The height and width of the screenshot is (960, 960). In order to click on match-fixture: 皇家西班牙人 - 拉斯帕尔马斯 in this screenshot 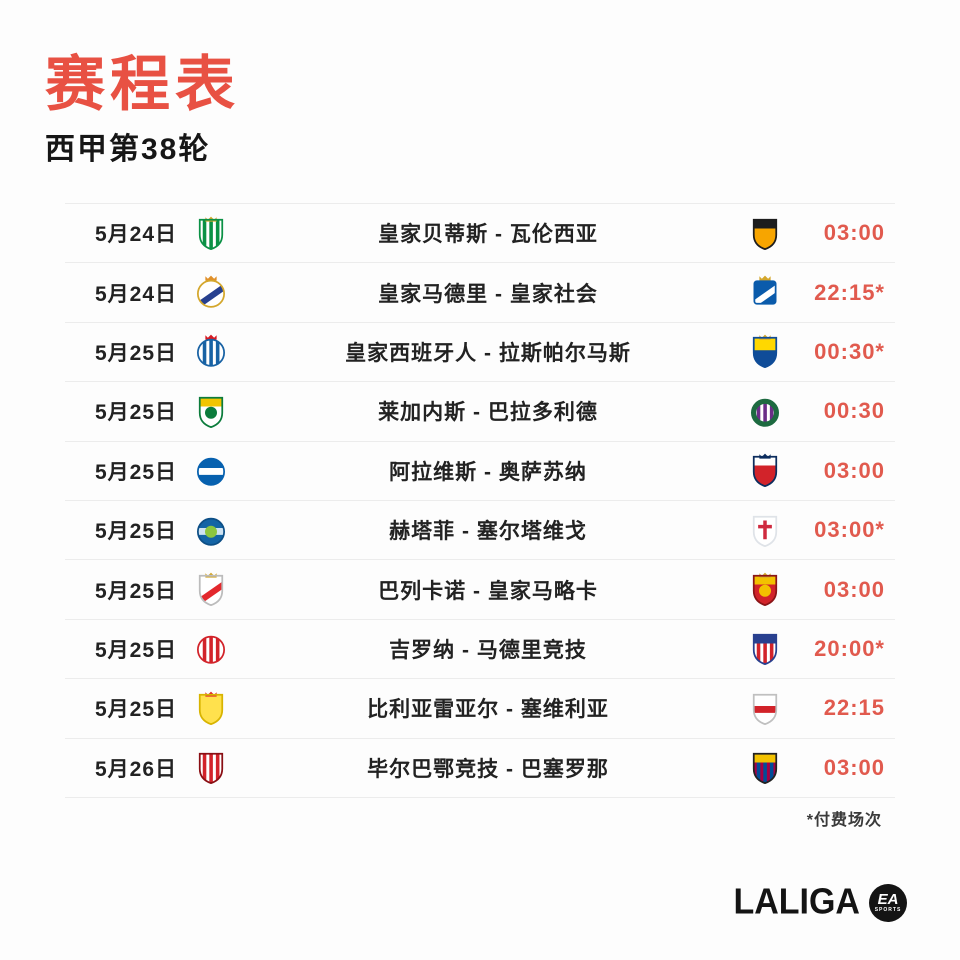, I will do `click(488, 353)`.